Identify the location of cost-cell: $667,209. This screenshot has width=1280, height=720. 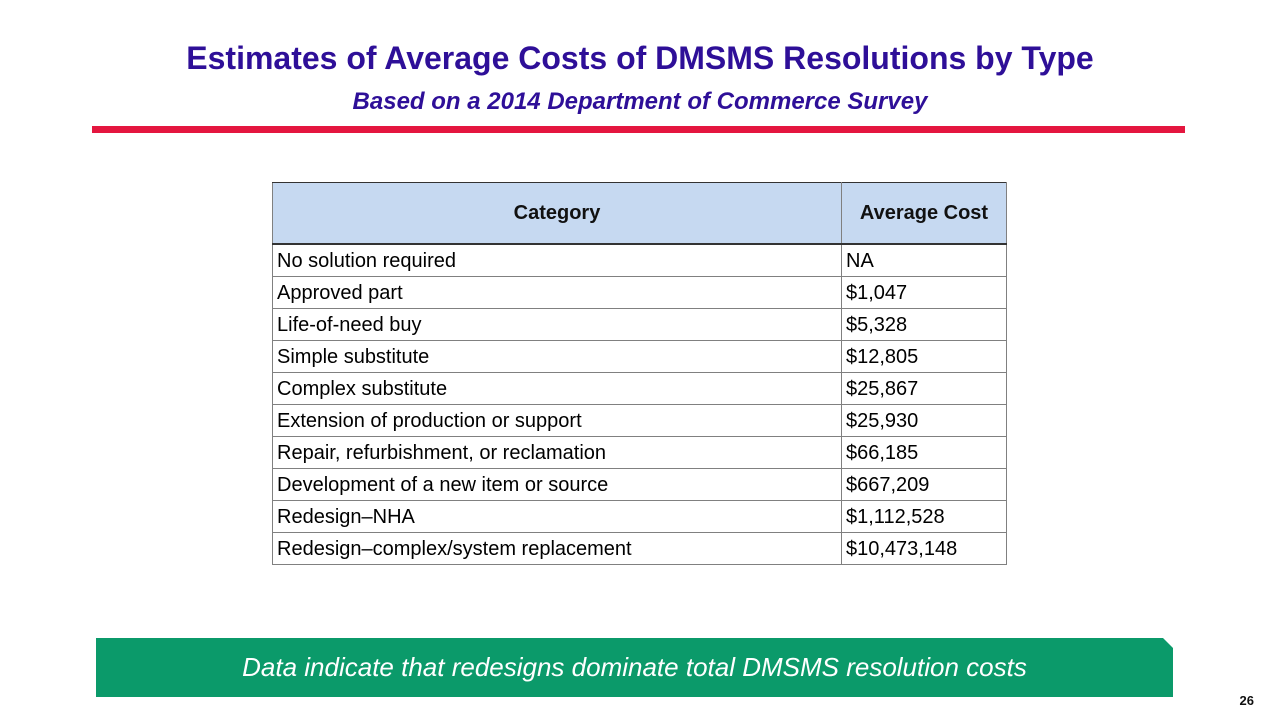
(924, 484).